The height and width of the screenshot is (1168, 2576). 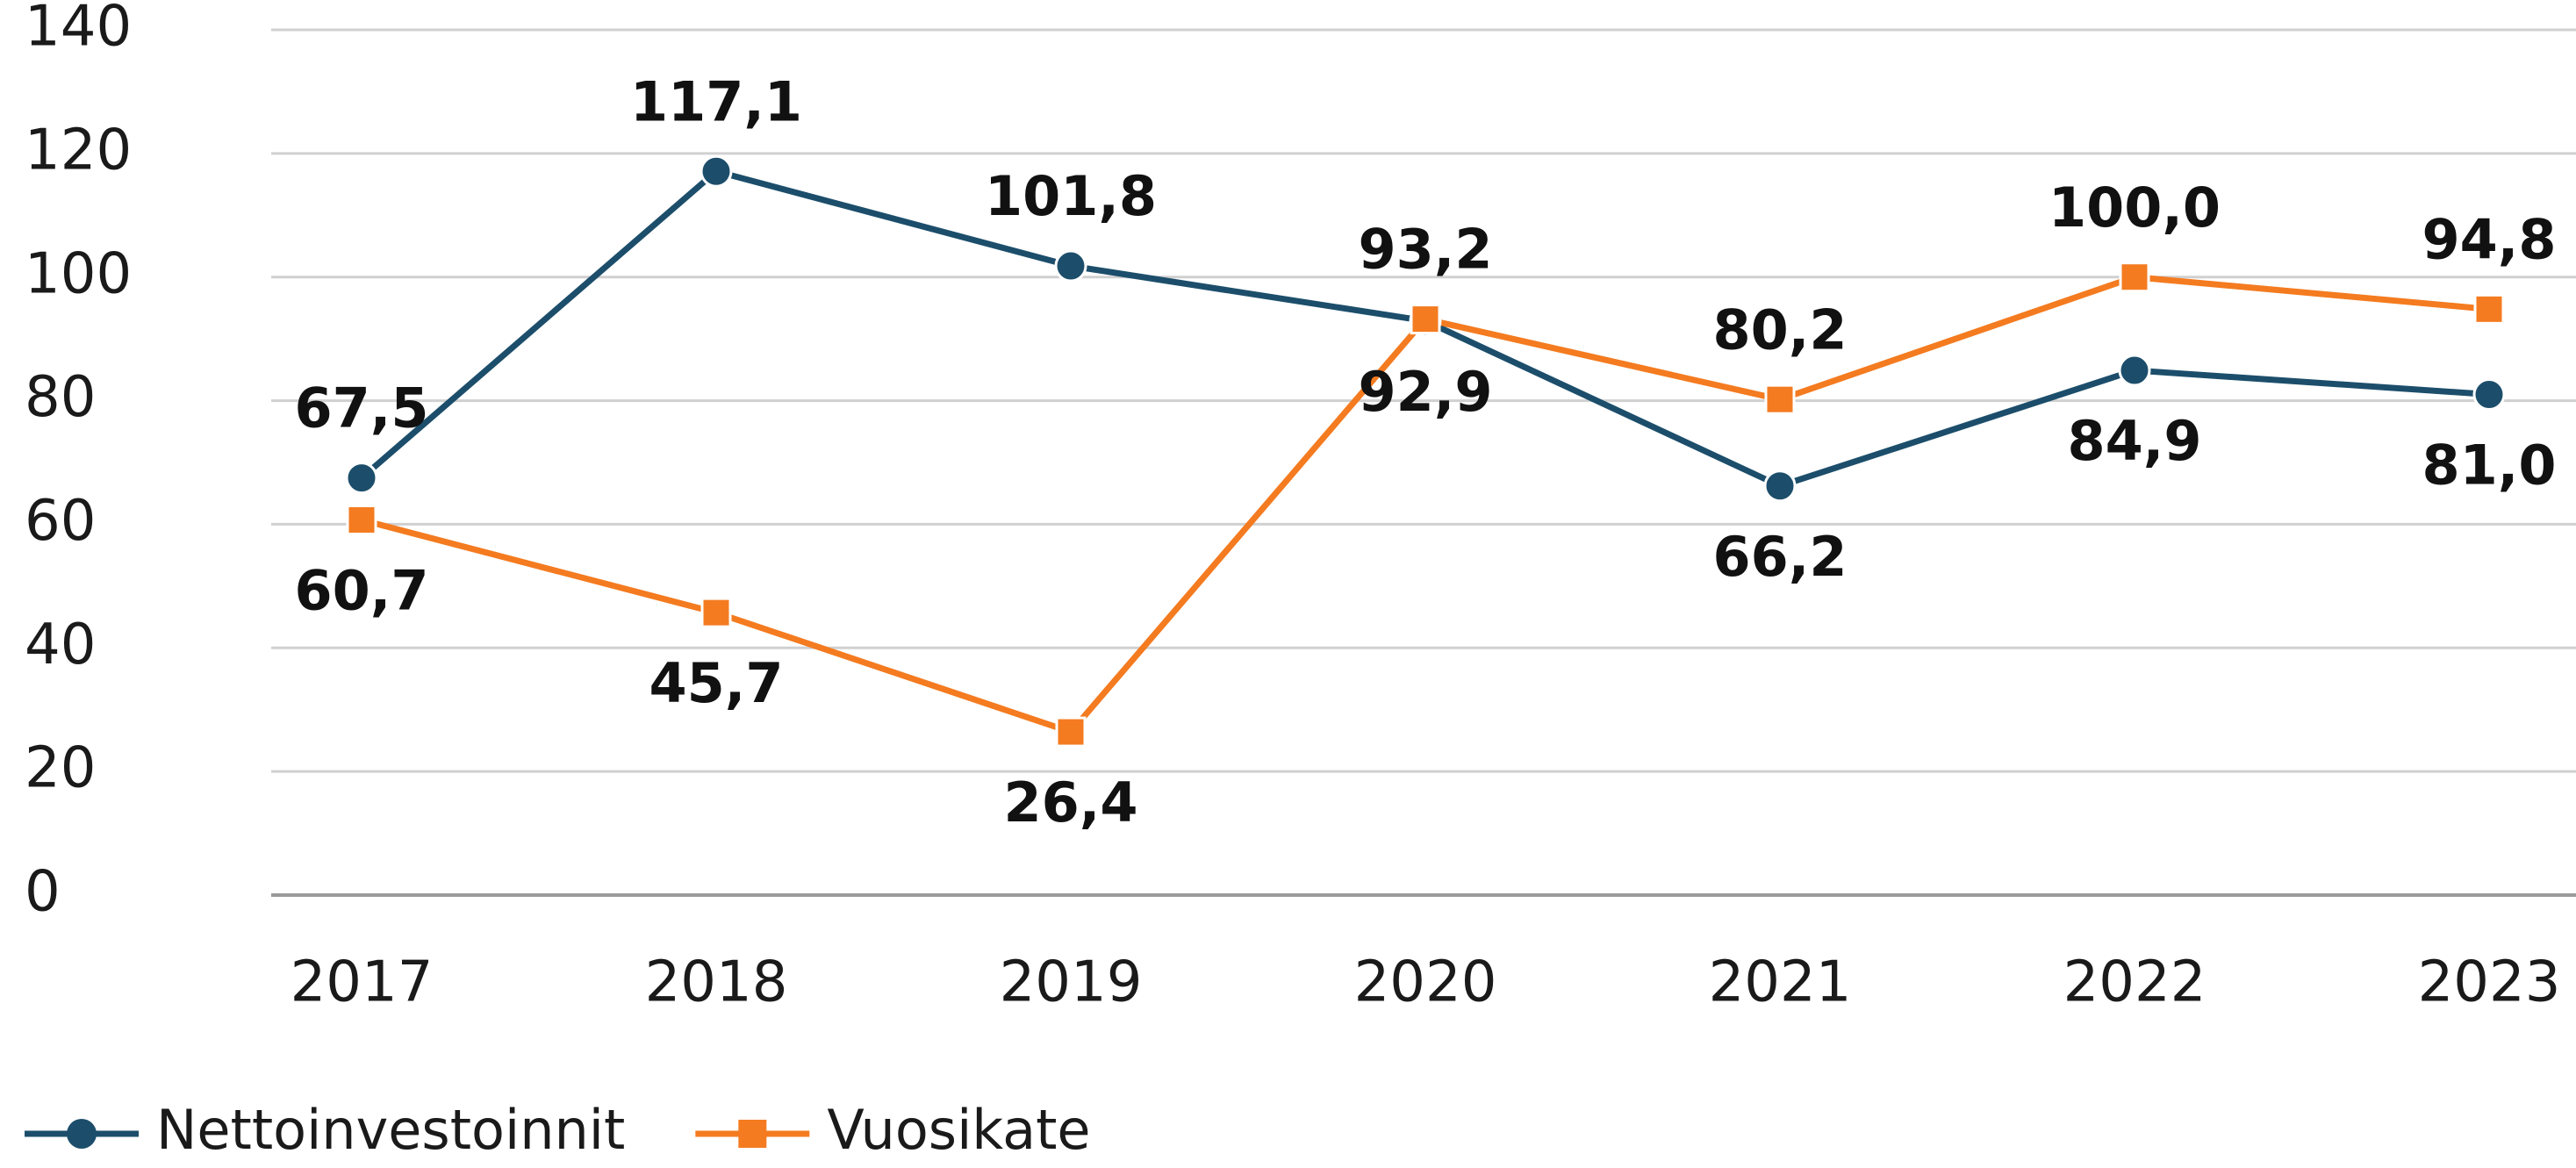 I want to click on value-label: 45,7, so click(x=716, y=683).